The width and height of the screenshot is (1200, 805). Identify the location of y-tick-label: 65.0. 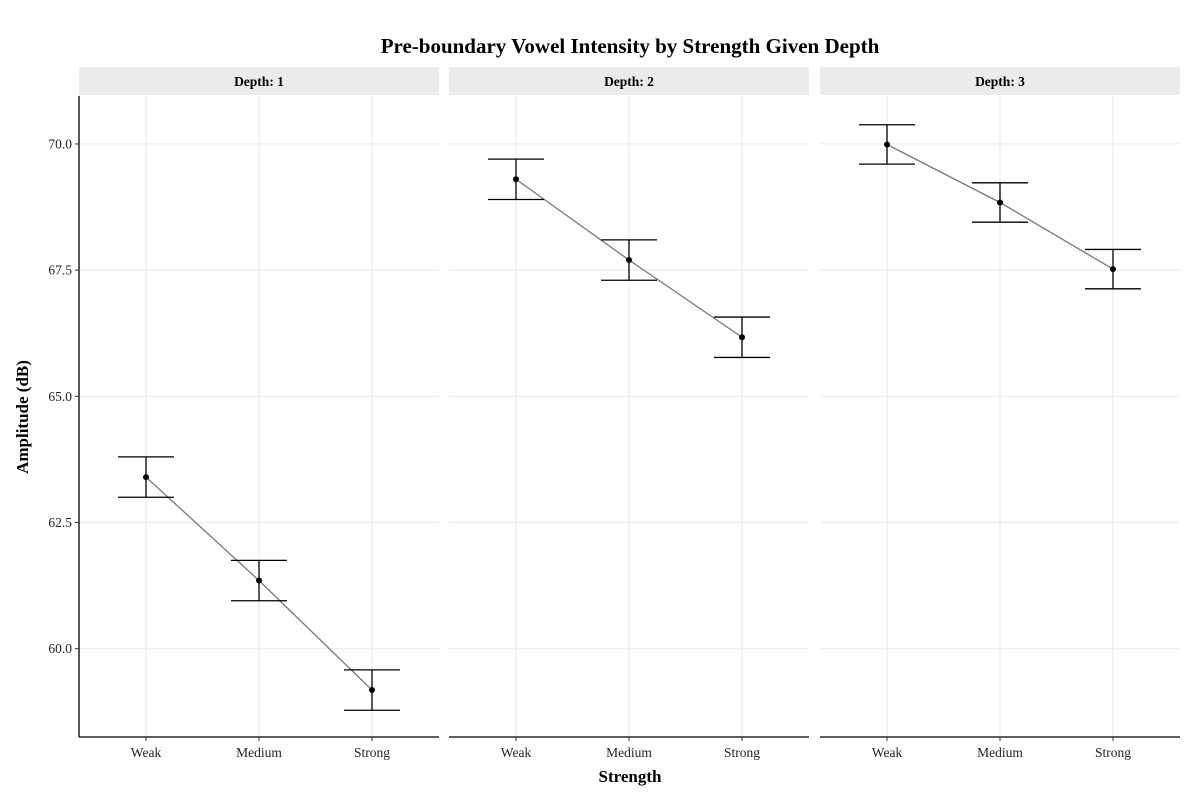
(60, 396).